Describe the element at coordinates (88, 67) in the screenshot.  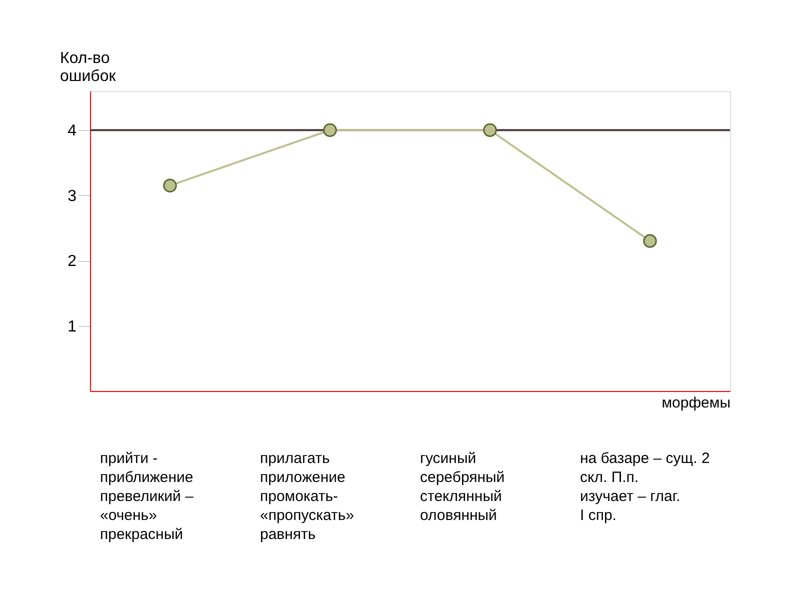
I see `y-axis-title: Кол-во ошибок` at that location.